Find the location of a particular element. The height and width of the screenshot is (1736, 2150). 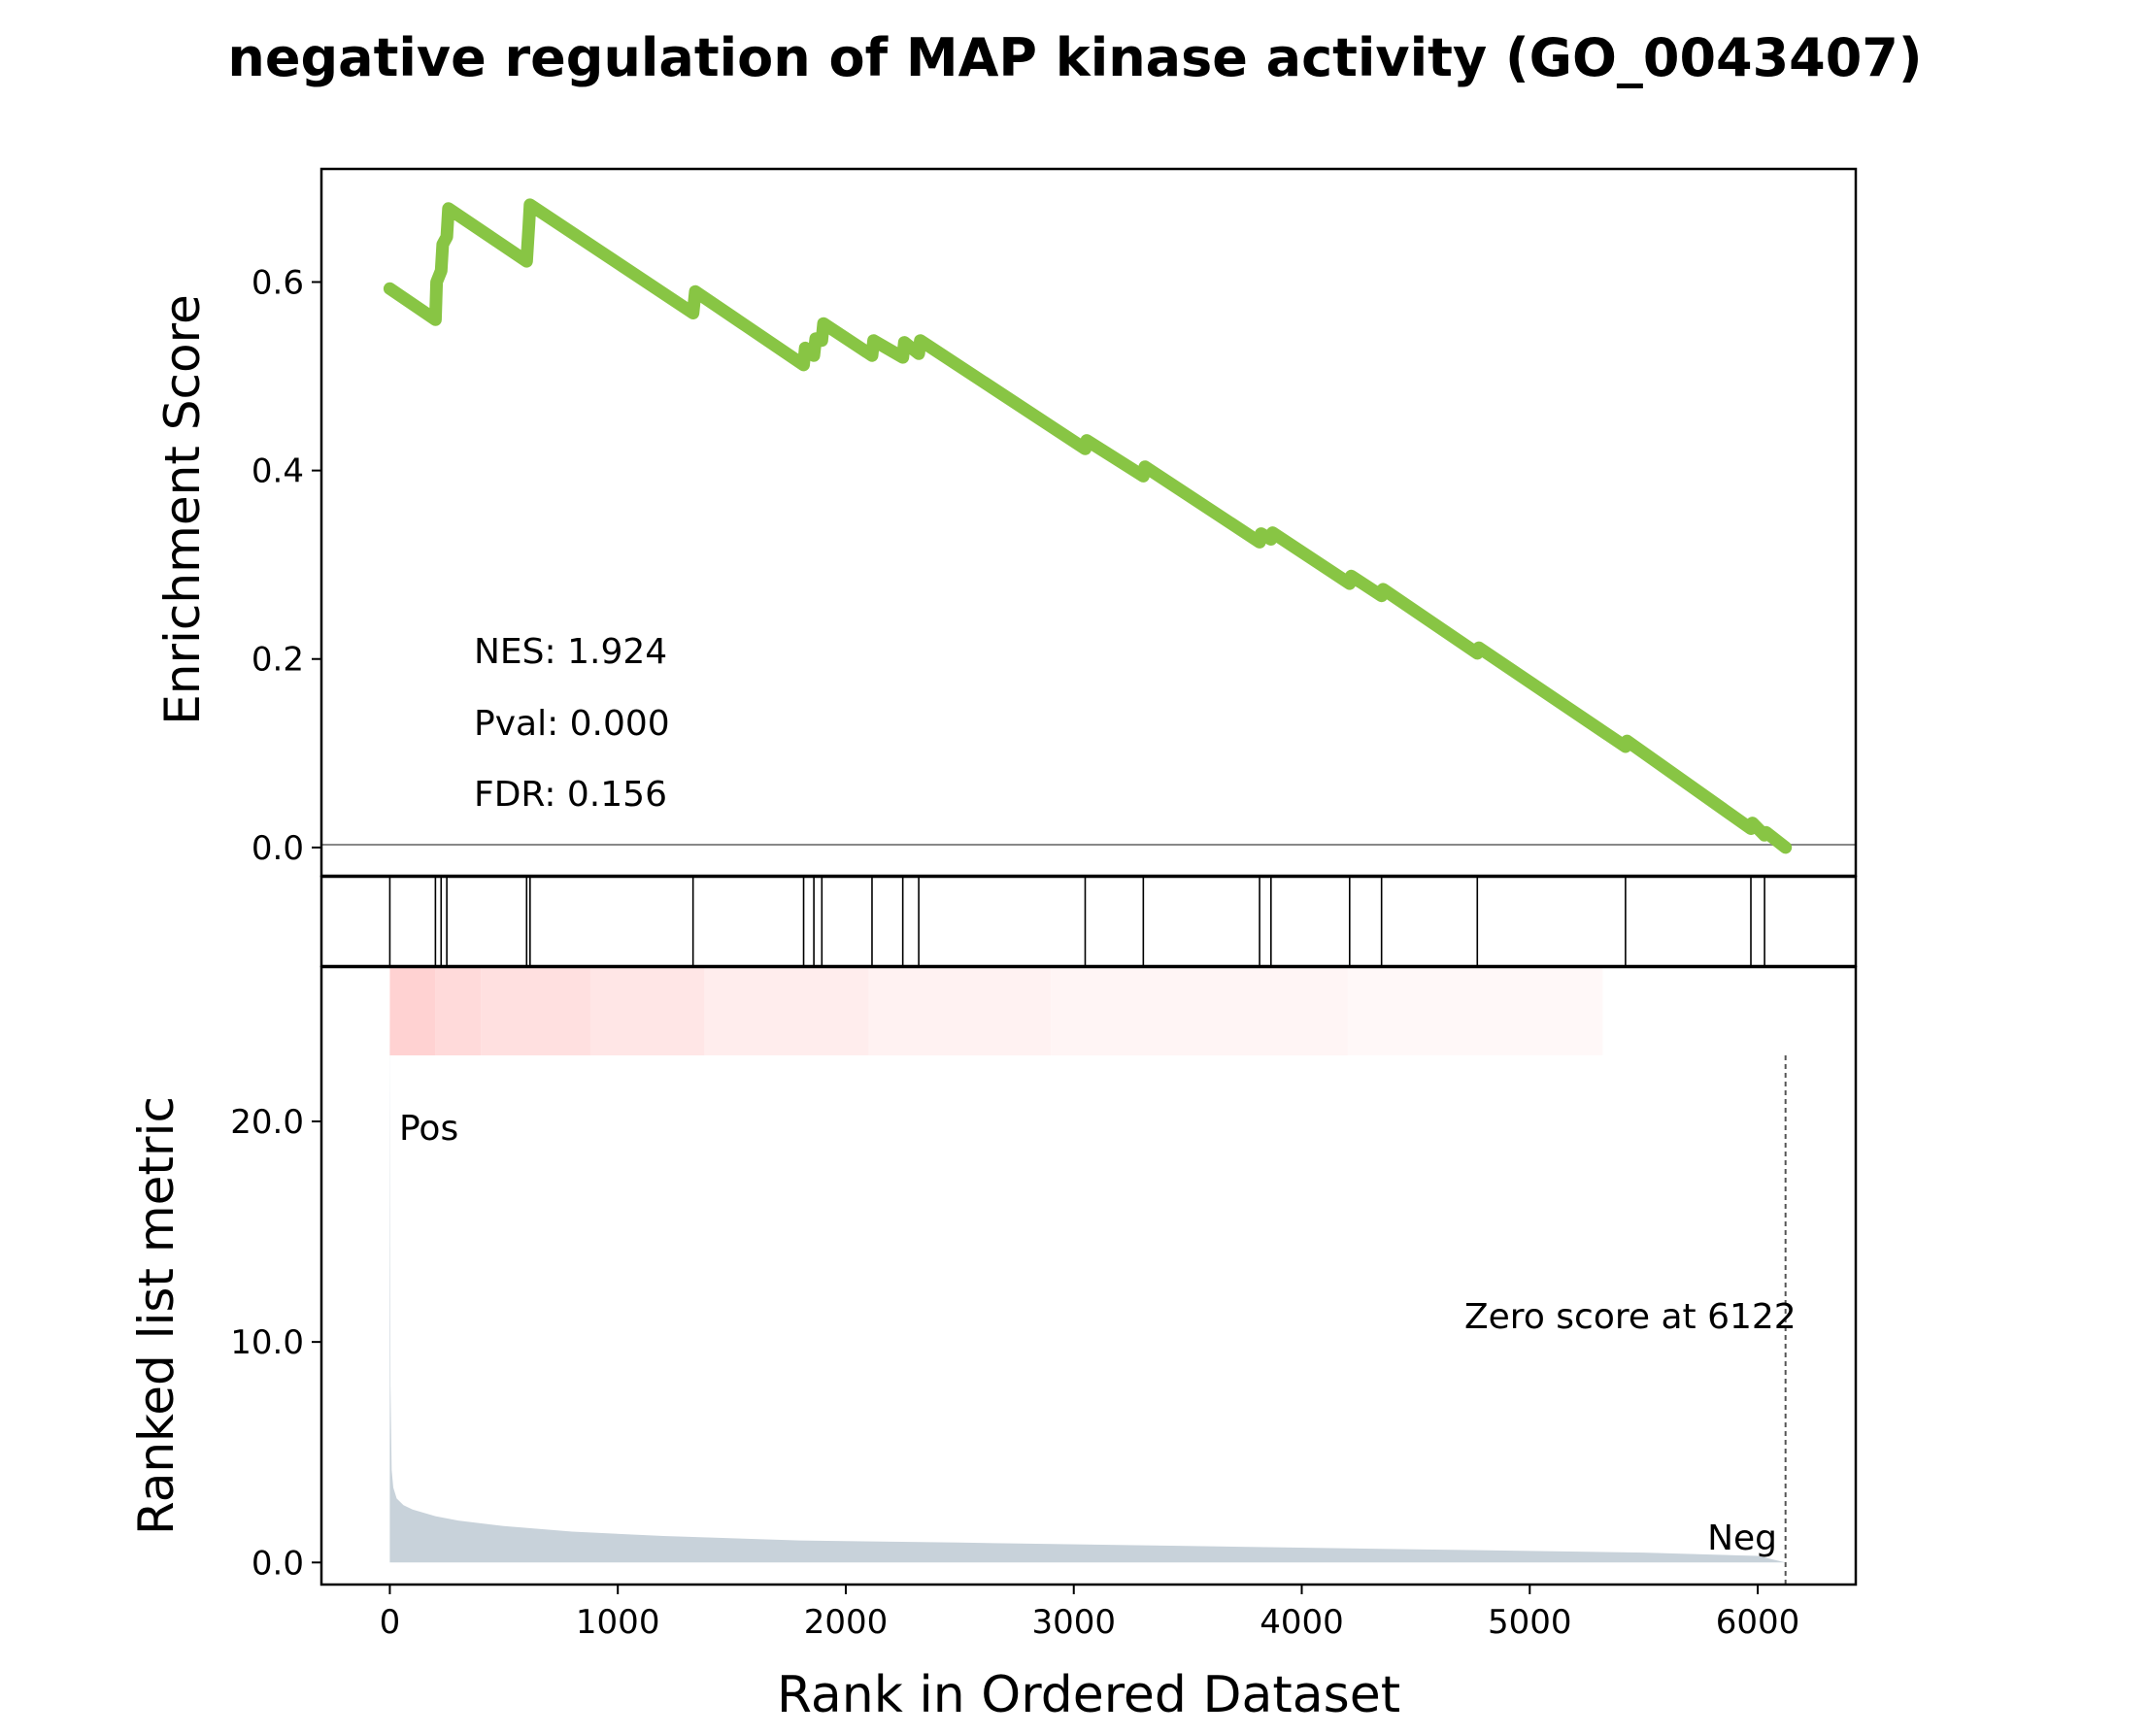

x-tick-label: 5000 is located at coordinates (1530, 1622).